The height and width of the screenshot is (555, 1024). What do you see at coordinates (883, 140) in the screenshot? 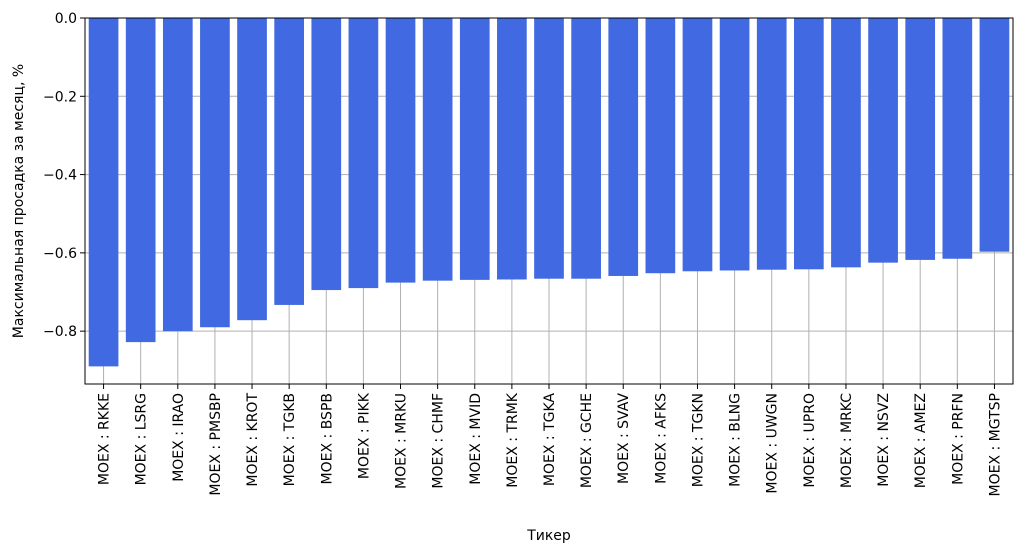
I see `bar-nsvz` at bounding box center [883, 140].